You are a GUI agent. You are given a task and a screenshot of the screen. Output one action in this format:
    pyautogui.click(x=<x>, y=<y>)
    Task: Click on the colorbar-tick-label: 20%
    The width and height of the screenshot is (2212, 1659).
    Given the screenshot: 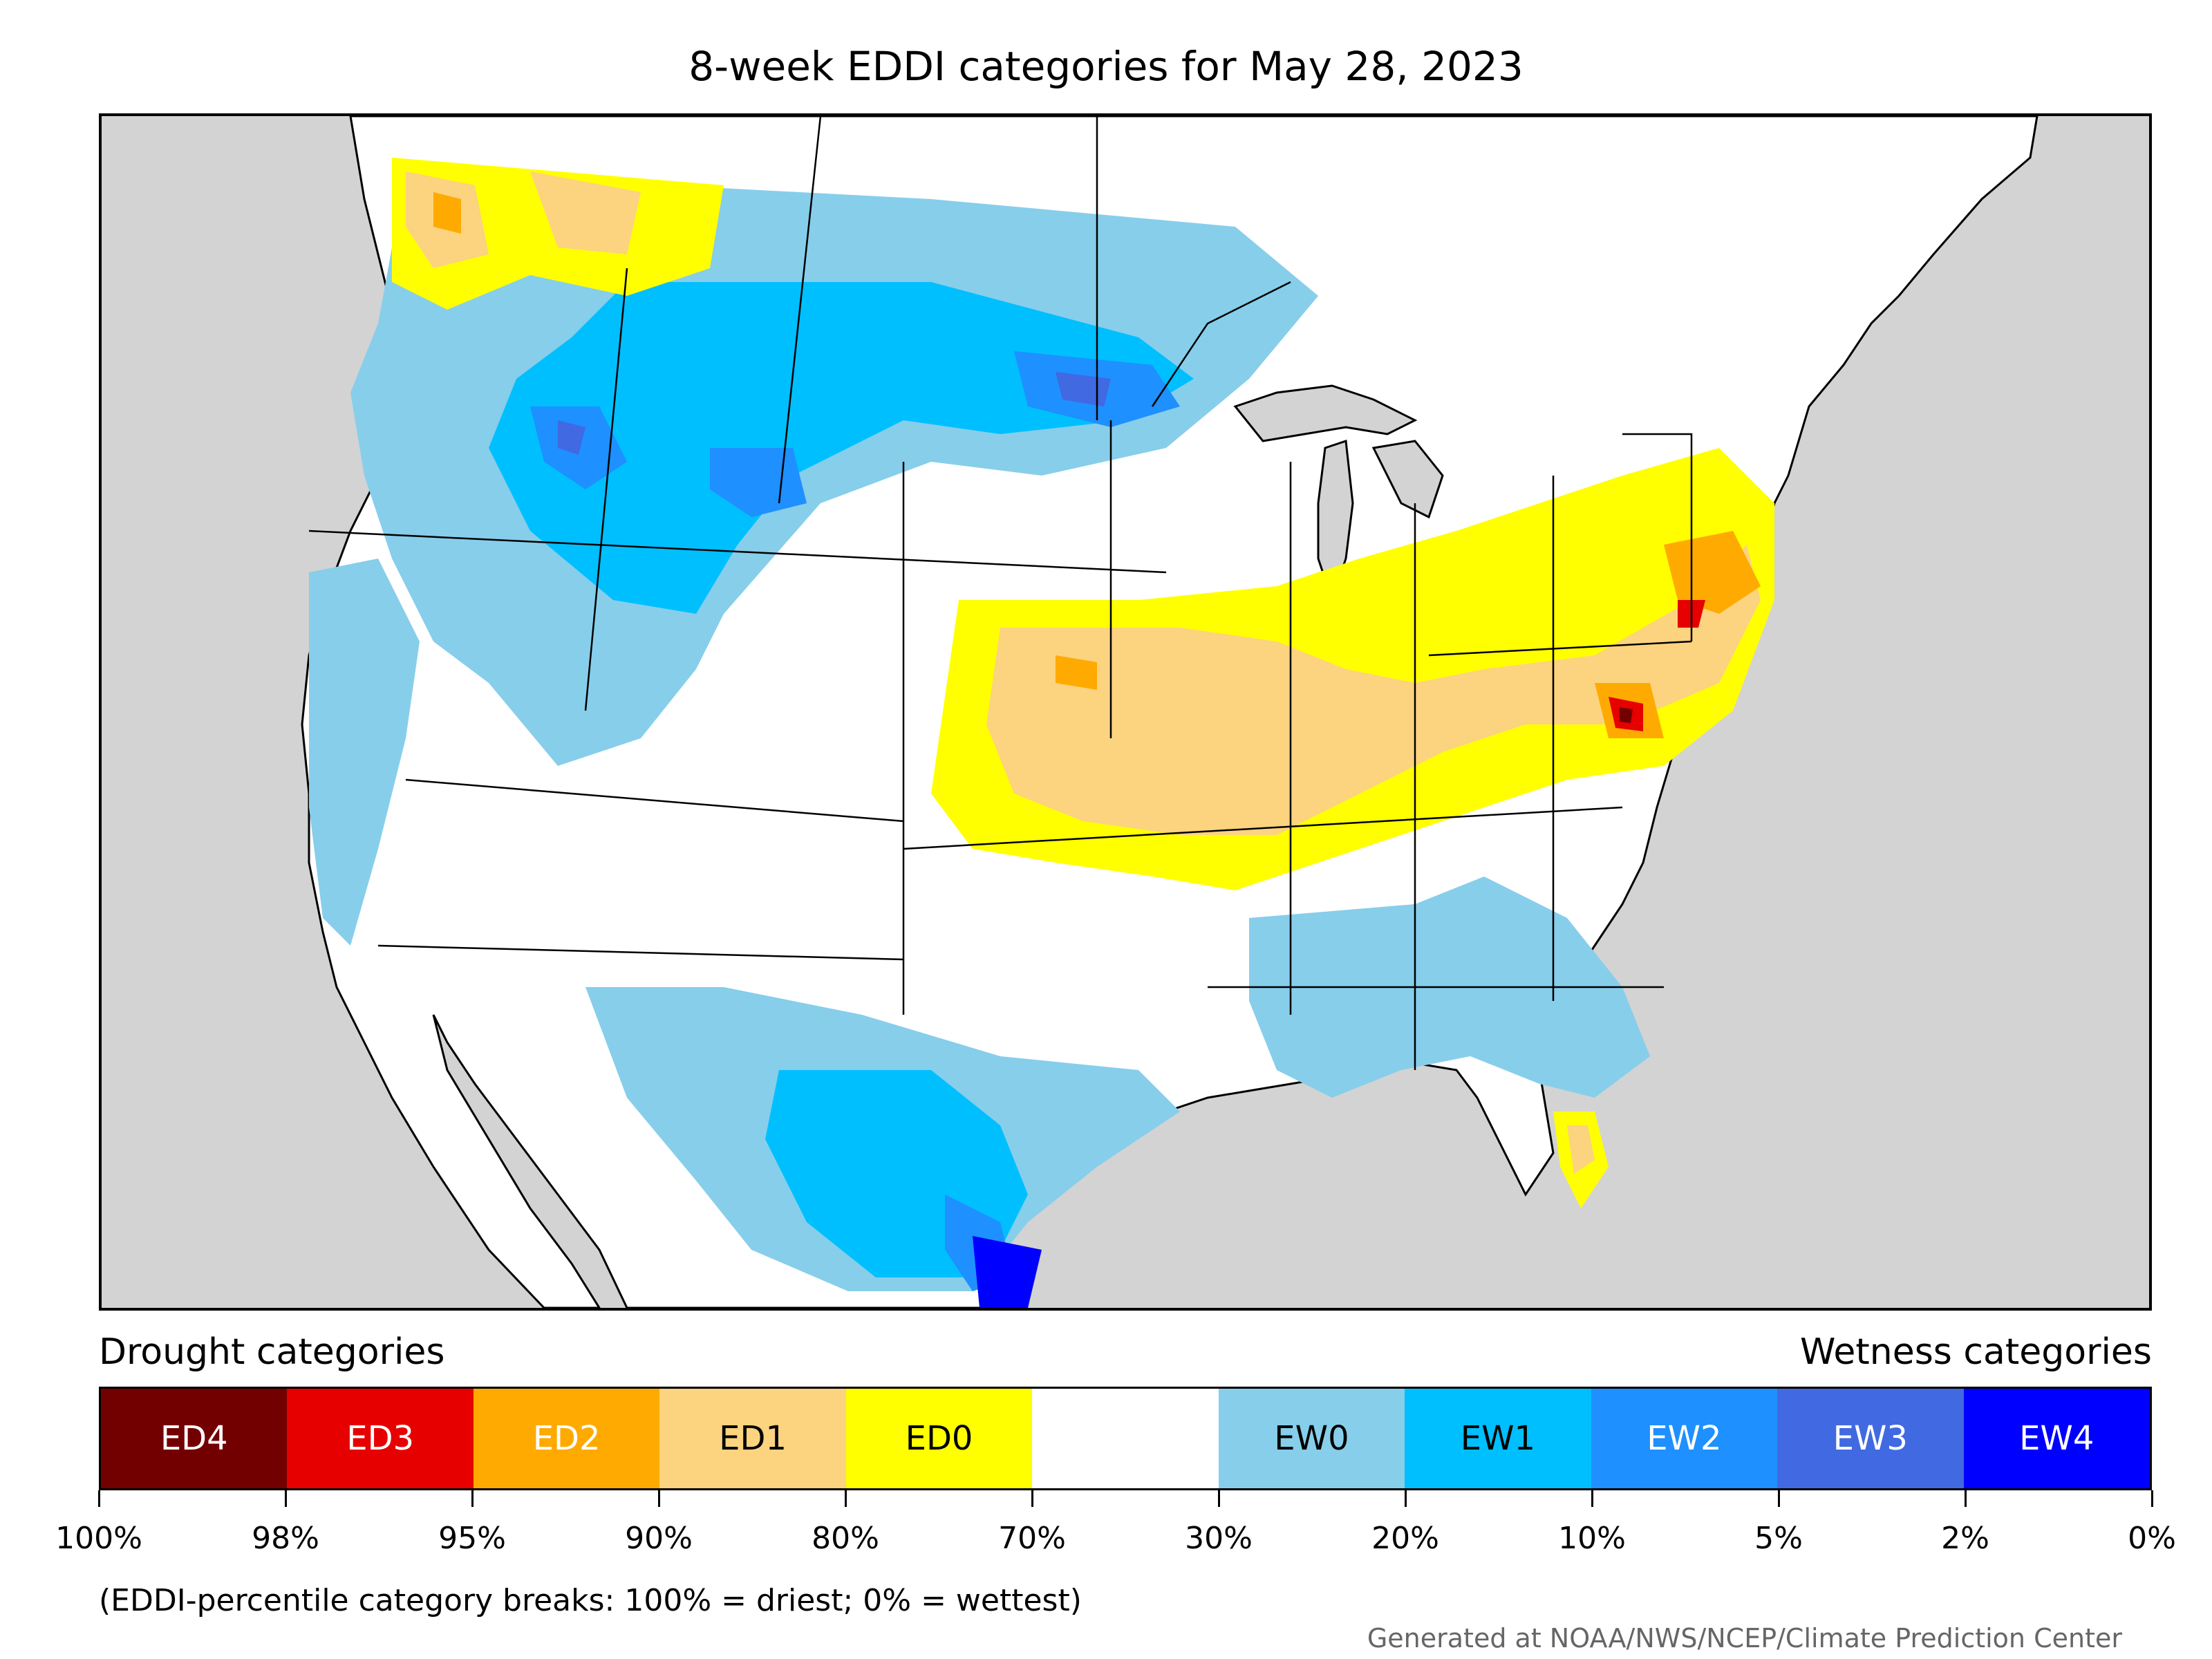 What is the action you would take?
    pyautogui.click(x=1405, y=1539)
    